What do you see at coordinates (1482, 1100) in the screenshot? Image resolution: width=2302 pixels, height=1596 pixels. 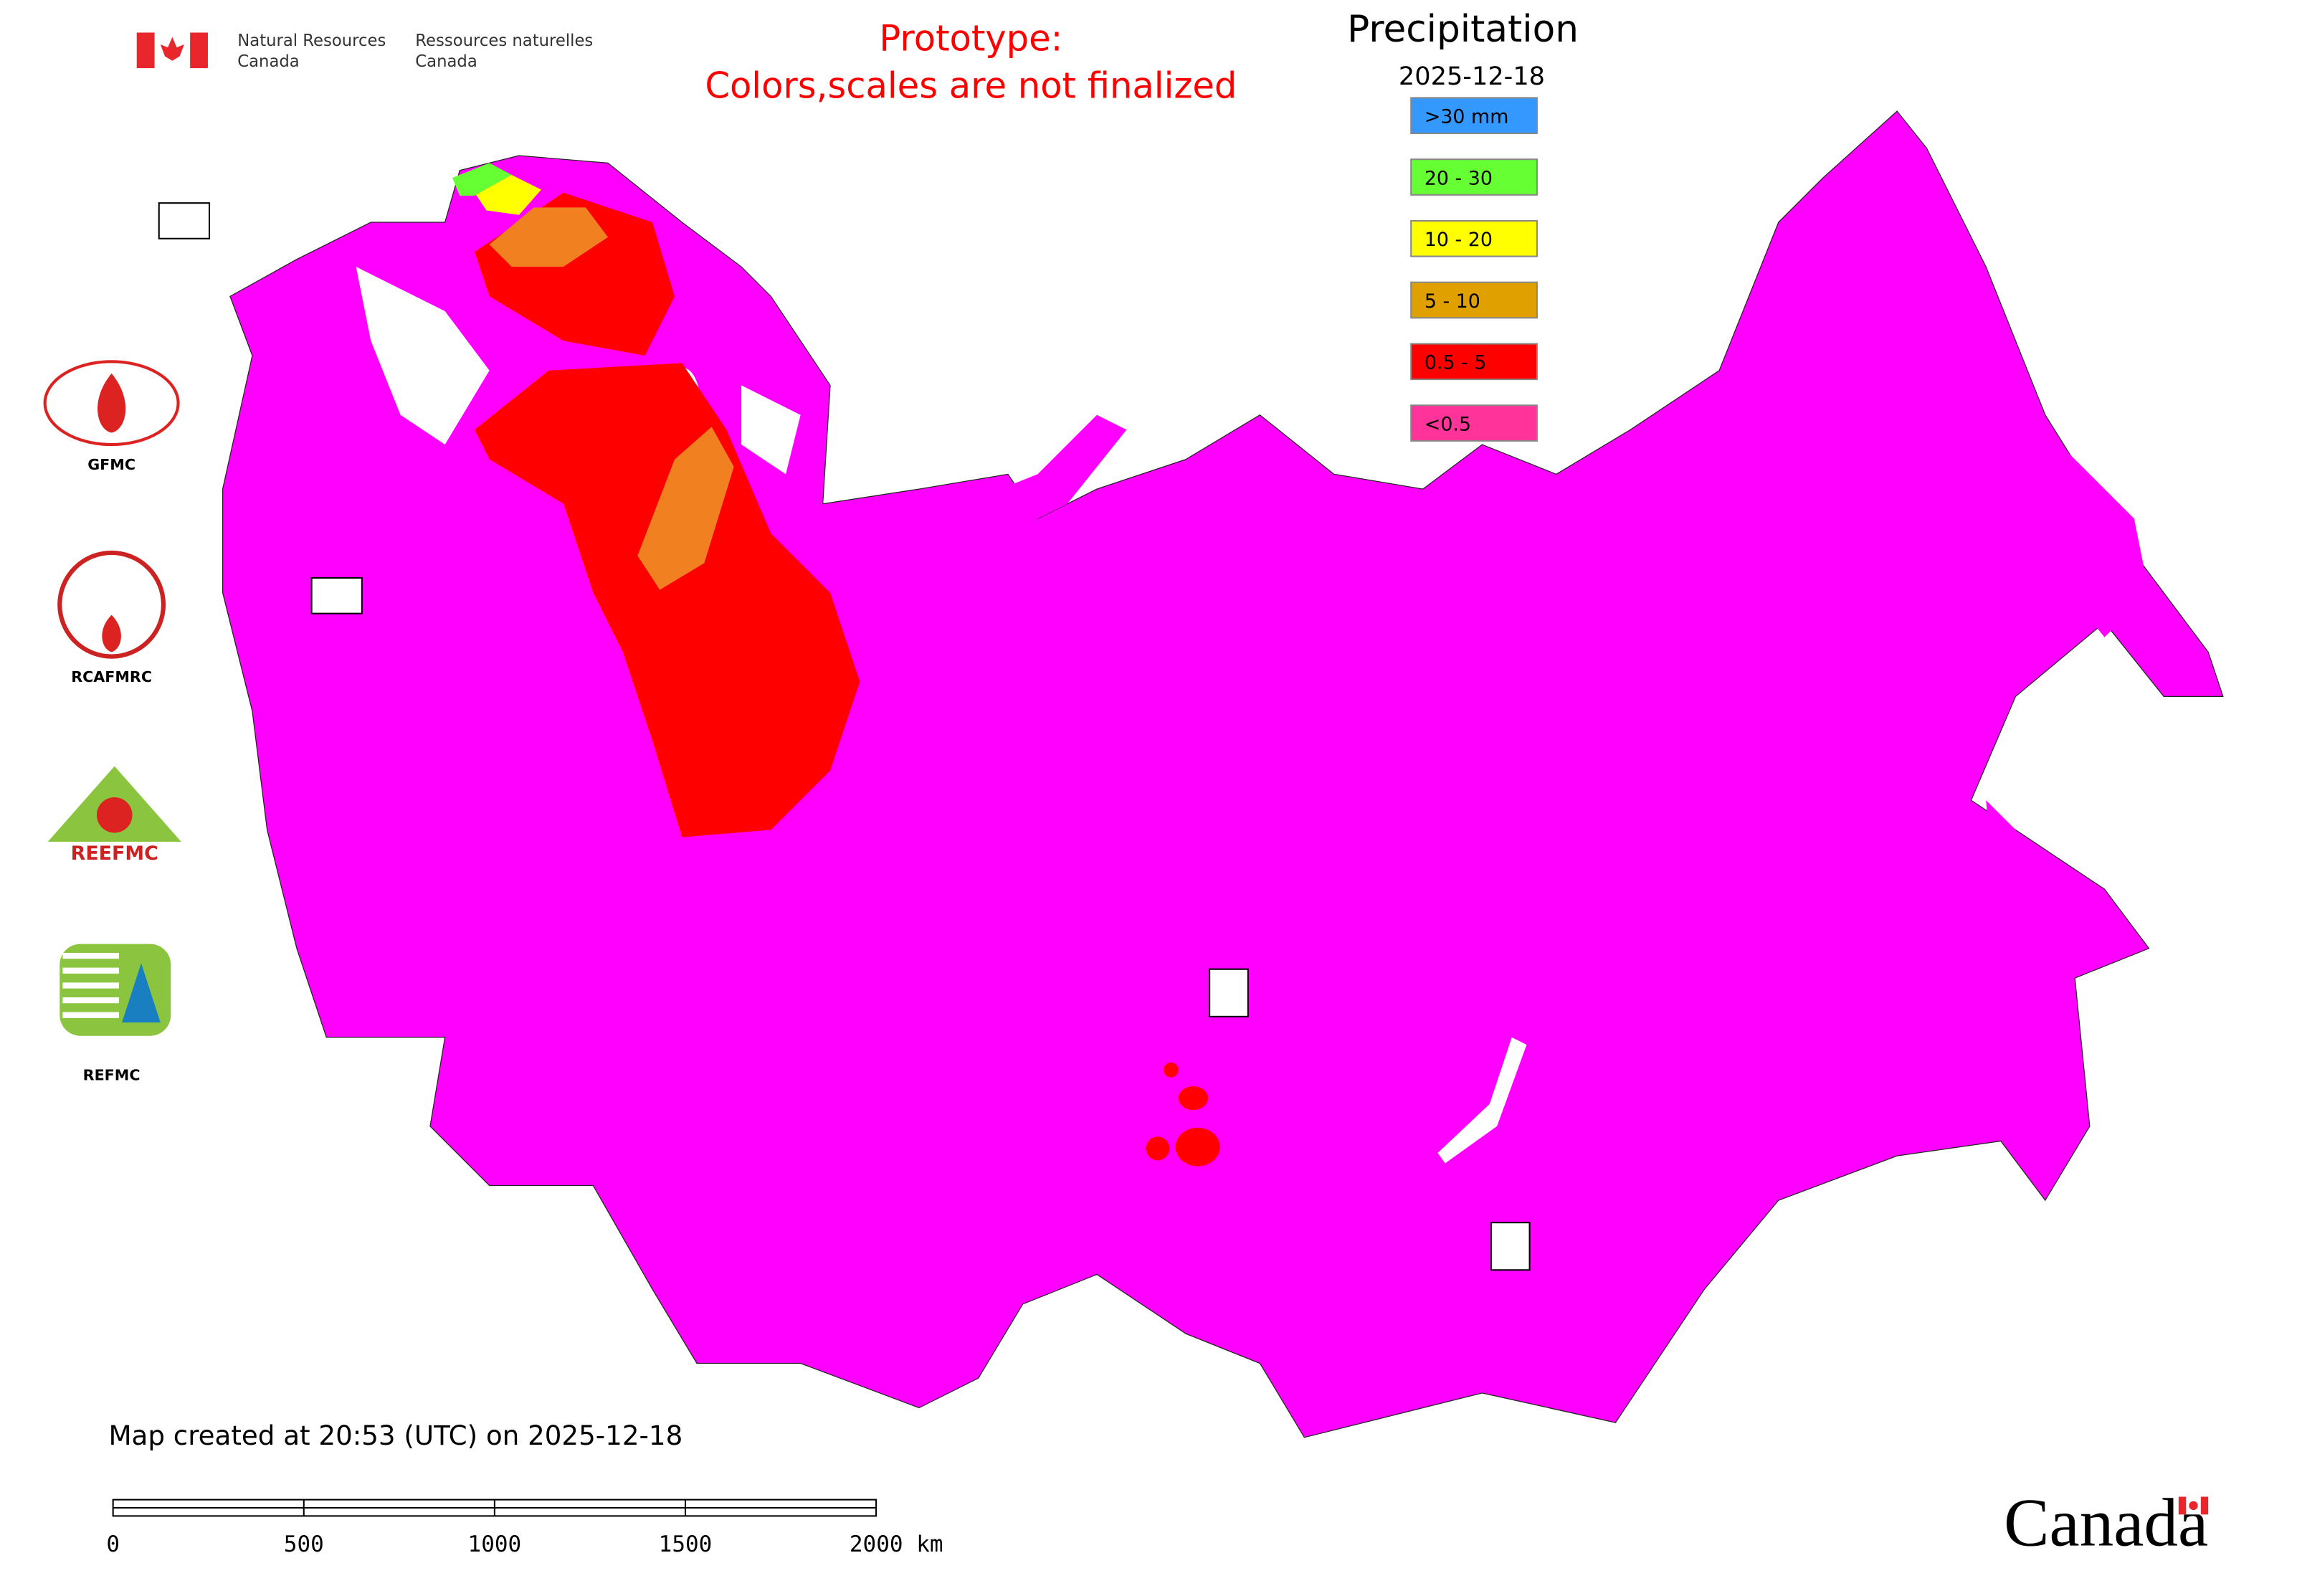 I see `lake-baikal` at bounding box center [1482, 1100].